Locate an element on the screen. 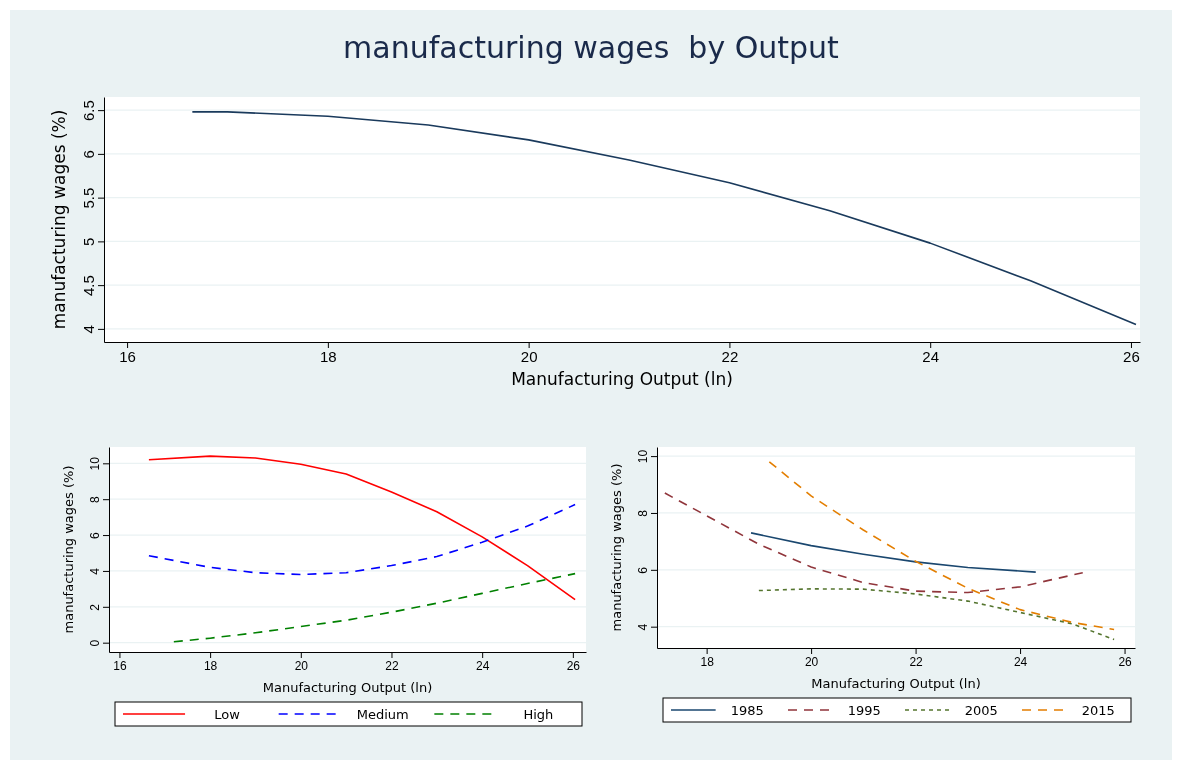 This screenshot has height=769, width=1182. legend-label: Medium is located at coordinates (382, 714).